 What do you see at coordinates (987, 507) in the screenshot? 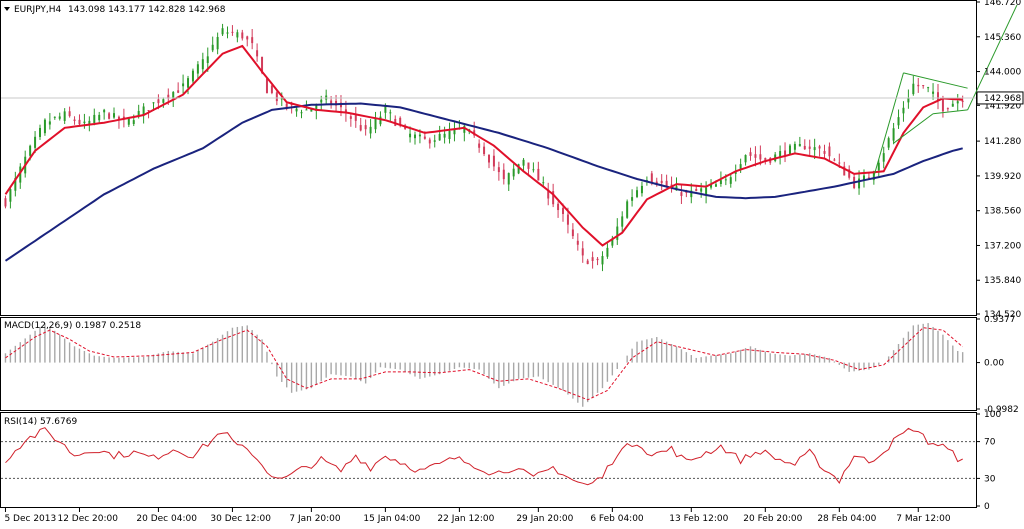
I see `y-axis-tick-label: 0` at bounding box center [987, 507].